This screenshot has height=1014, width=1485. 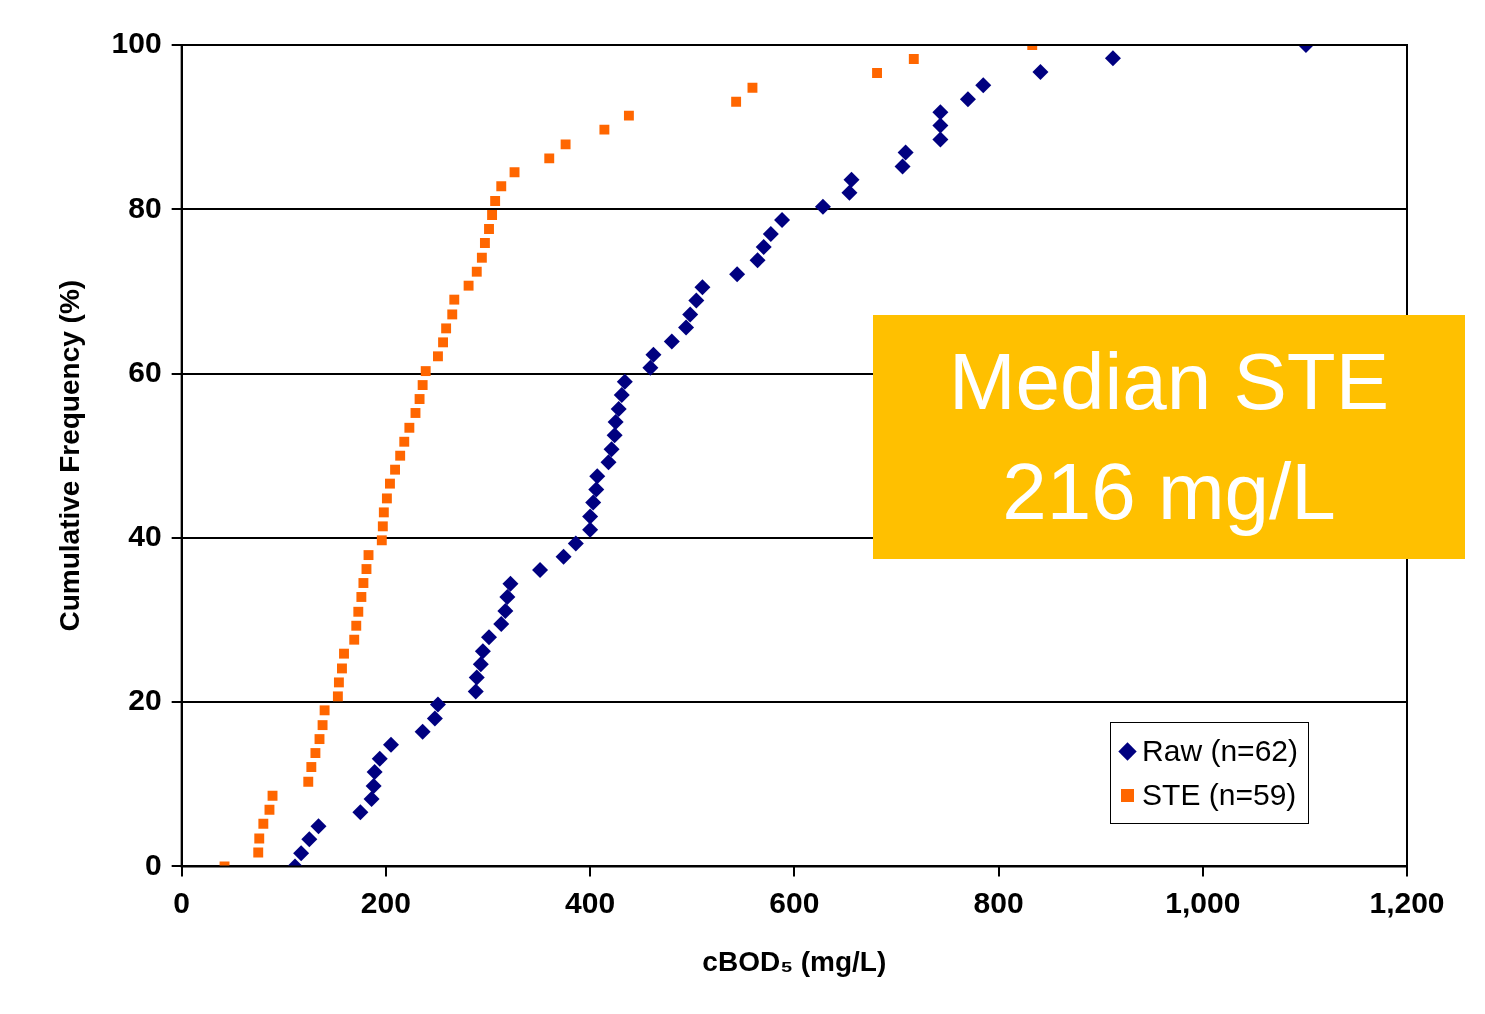 What do you see at coordinates (590, 902) in the screenshot?
I see `x-tick-label: 400` at bounding box center [590, 902].